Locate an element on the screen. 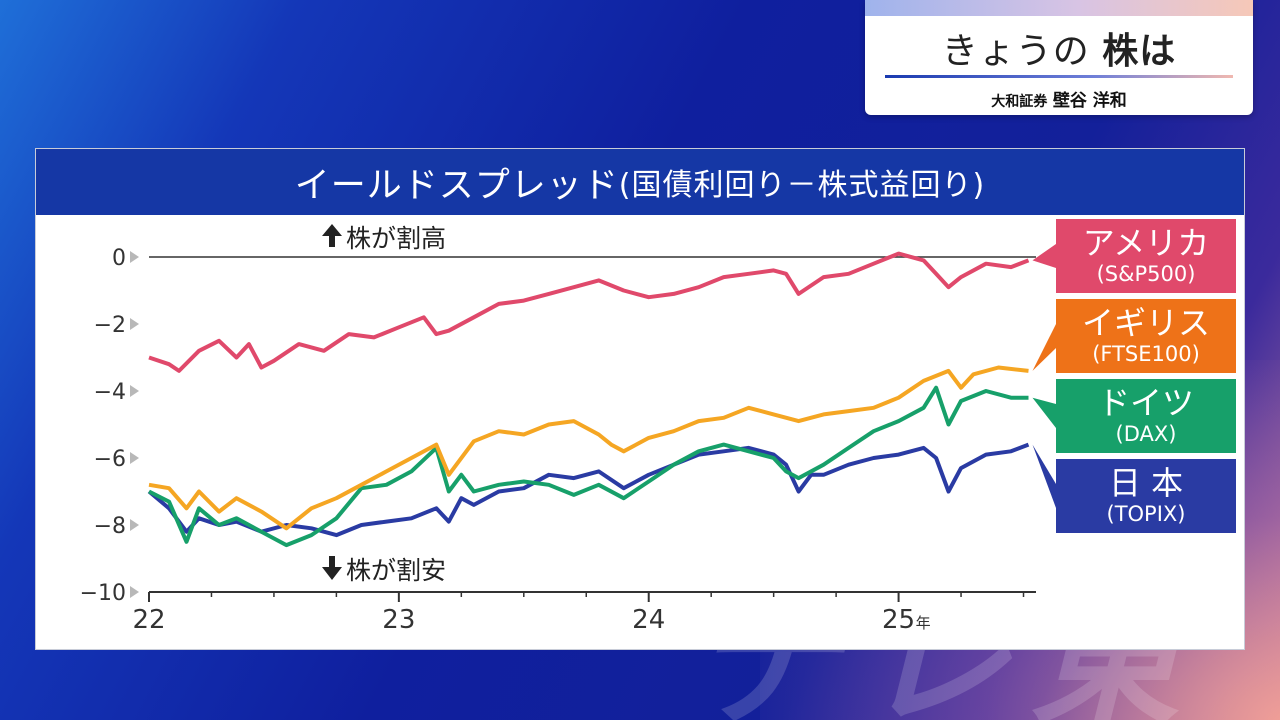  connector-germany is located at coordinates (1044, 412).